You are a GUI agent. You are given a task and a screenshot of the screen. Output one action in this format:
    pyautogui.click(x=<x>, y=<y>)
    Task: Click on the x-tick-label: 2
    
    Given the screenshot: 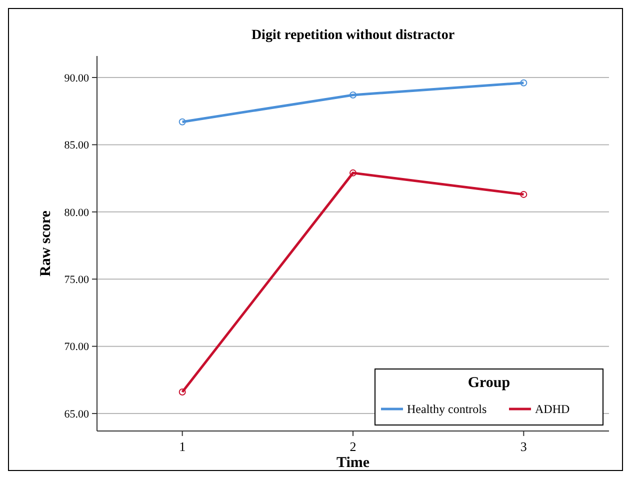 What is the action you would take?
    pyautogui.click(x=353, y=446)
    